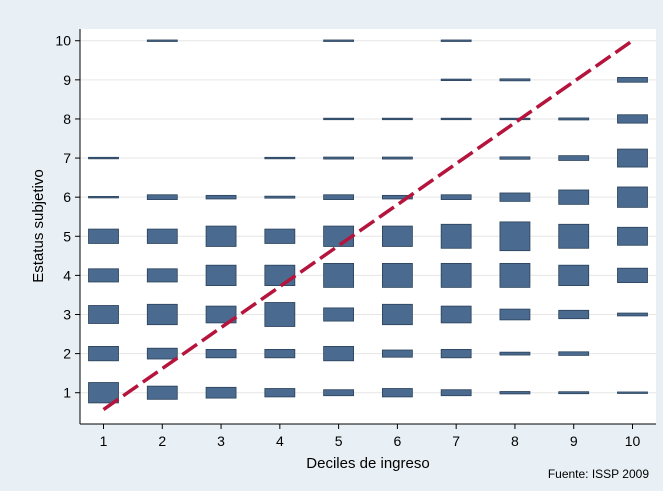 The image size is (663, 491). Describe the element at coordinates (397, 275) in the screenshot. I see `marker-x6-y4` at that location.